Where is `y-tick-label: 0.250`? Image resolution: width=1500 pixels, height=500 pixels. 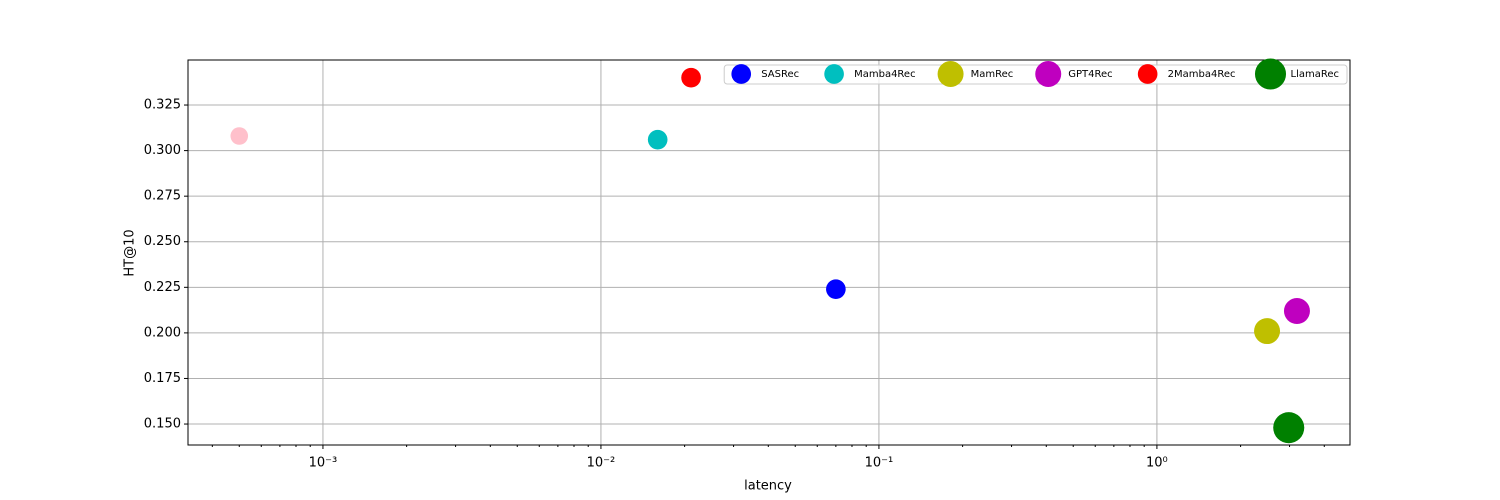
y-tick-label: 0.250 is located at coordinates (162, 241).